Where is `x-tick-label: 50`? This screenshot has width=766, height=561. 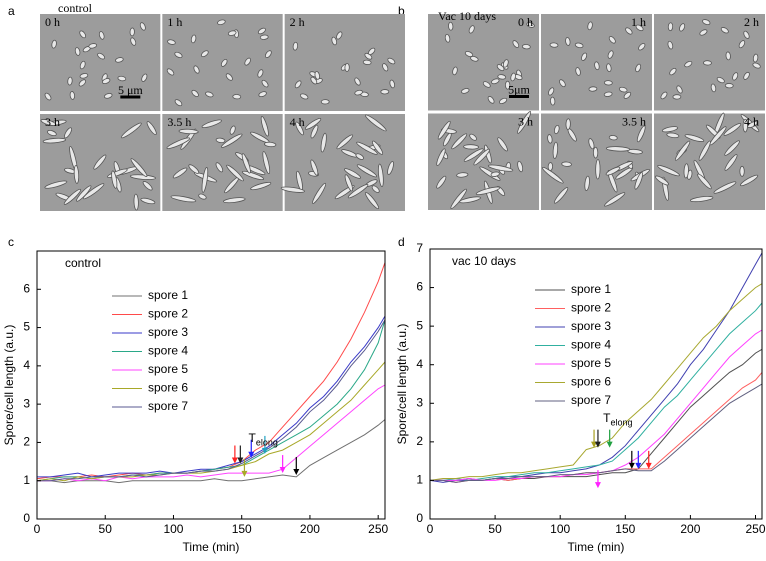
x-tick-label: 50 is located at coordinates (106, 529).